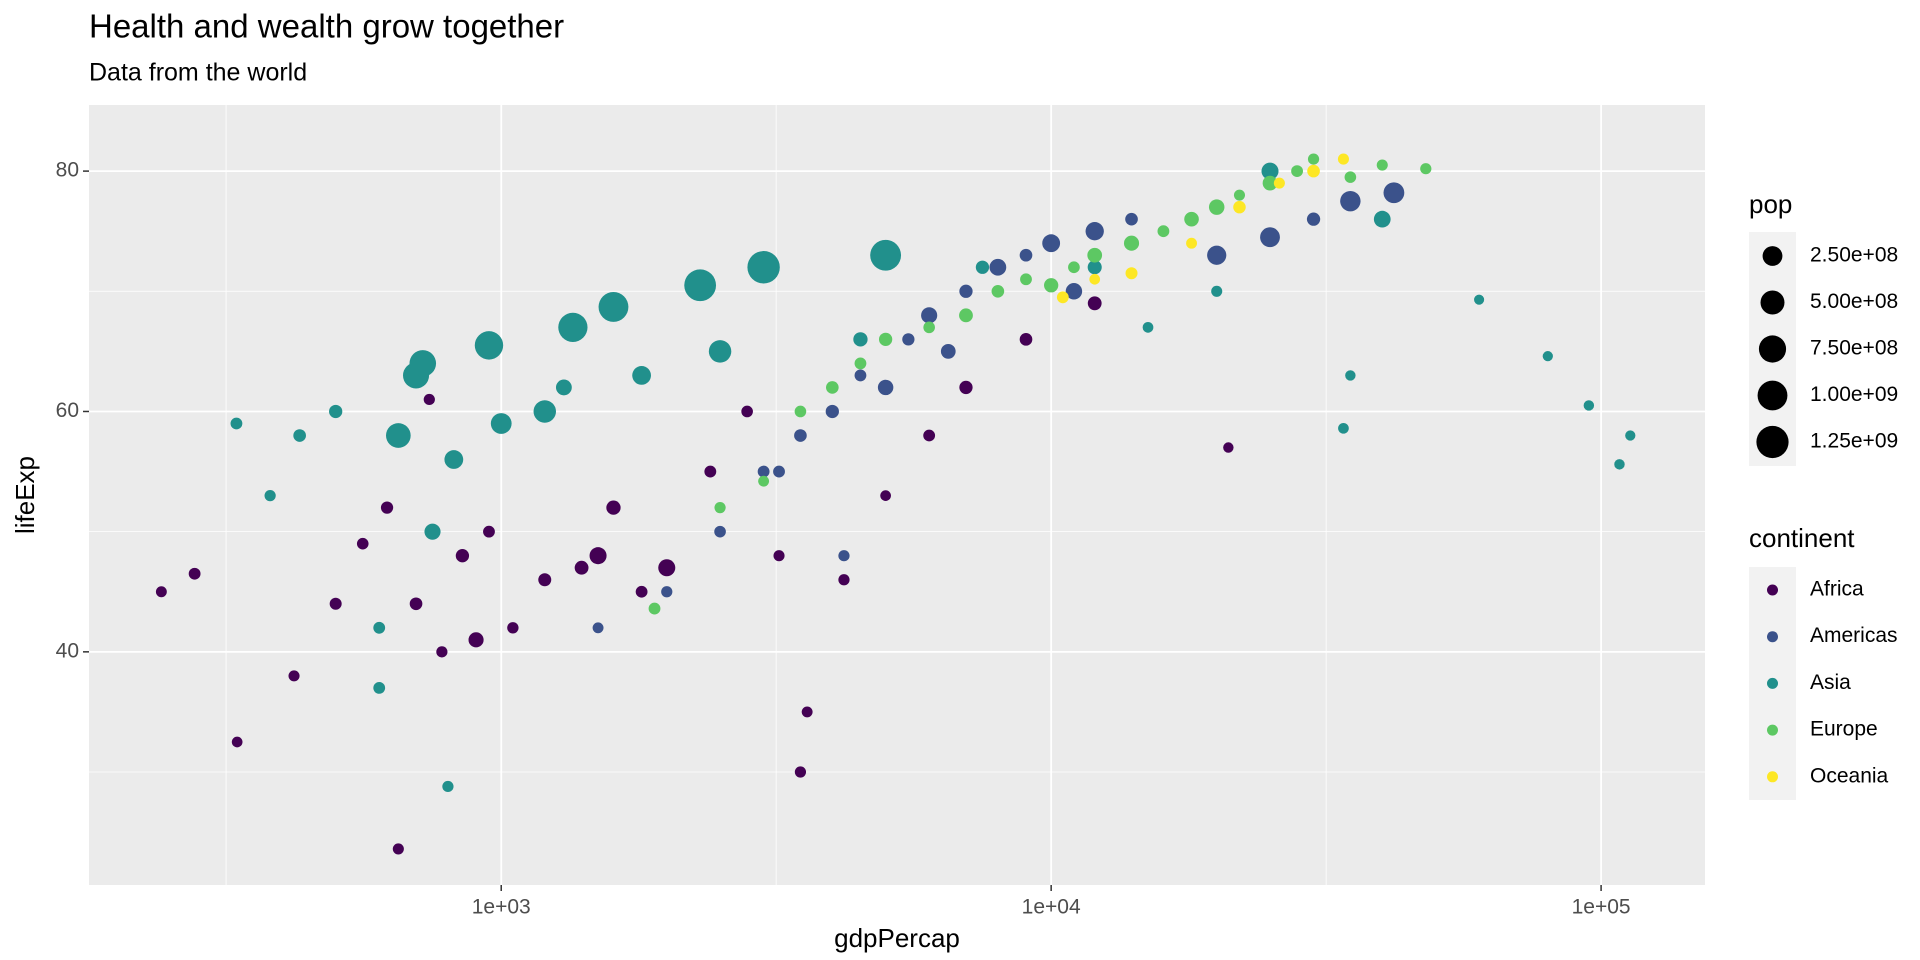 Image resolution: width=1920 pixels, height=960 pixels. I want to click on x-tick-label: 1e+05, so click(1601, 907).